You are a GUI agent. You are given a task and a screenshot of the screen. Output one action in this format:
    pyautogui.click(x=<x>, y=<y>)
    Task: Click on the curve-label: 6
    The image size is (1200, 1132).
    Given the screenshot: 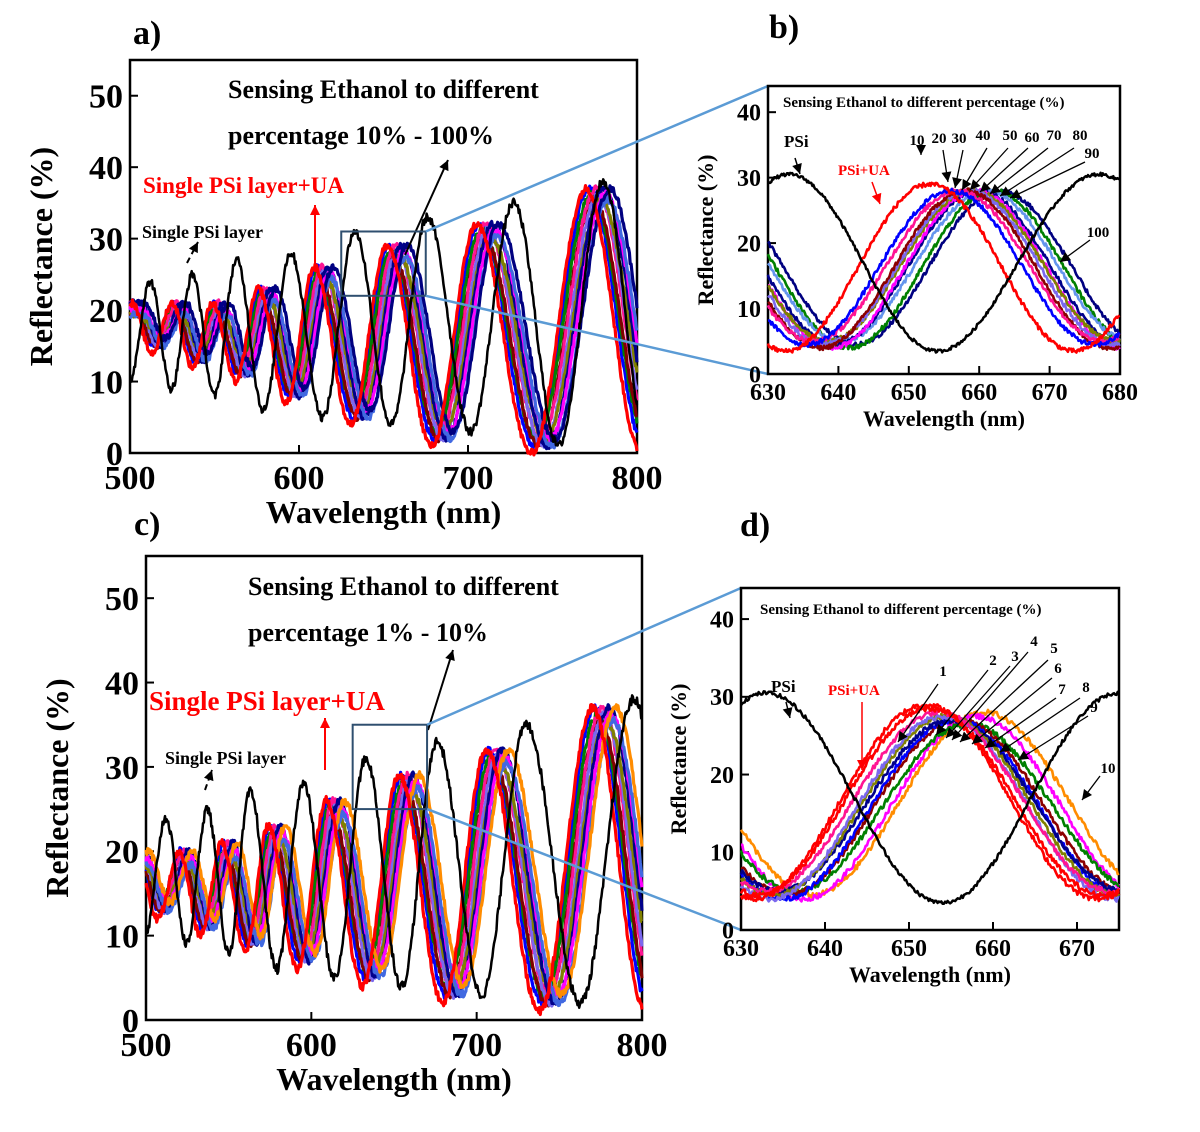 What is the action you would take?
    pyautogui.click(x=1058, y=669)
    